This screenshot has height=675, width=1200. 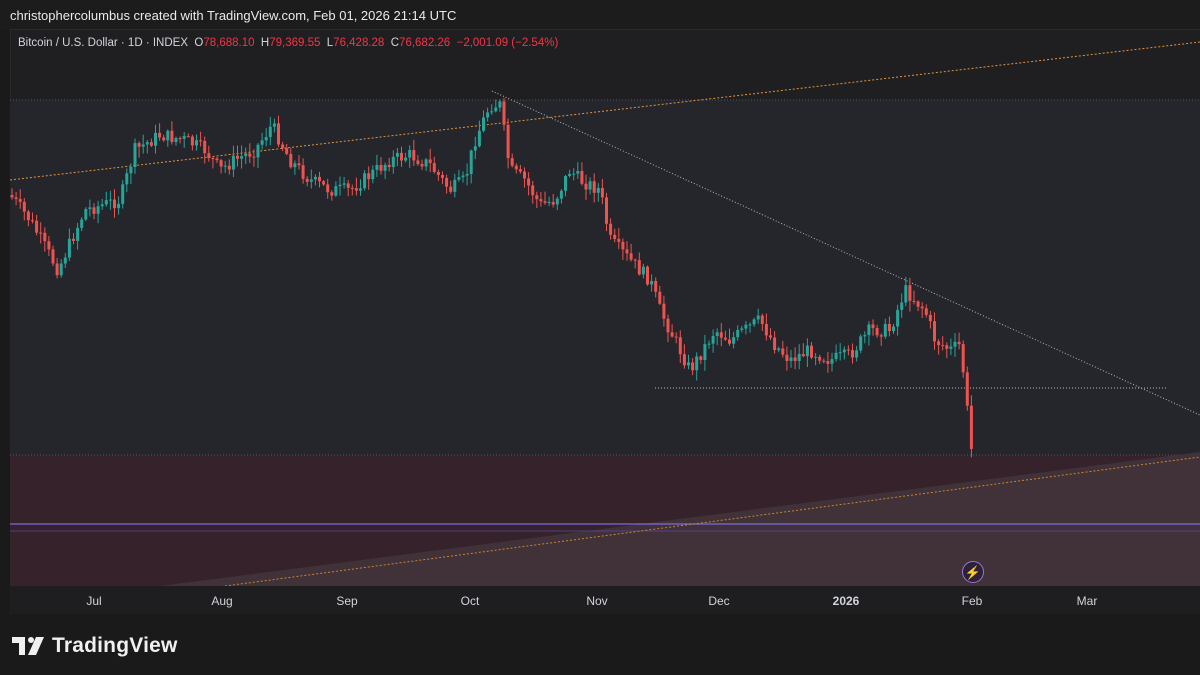 What do you see at coordinates (600, 644) in the screenshot?
I see `footer` at bounding box center [600, 644].